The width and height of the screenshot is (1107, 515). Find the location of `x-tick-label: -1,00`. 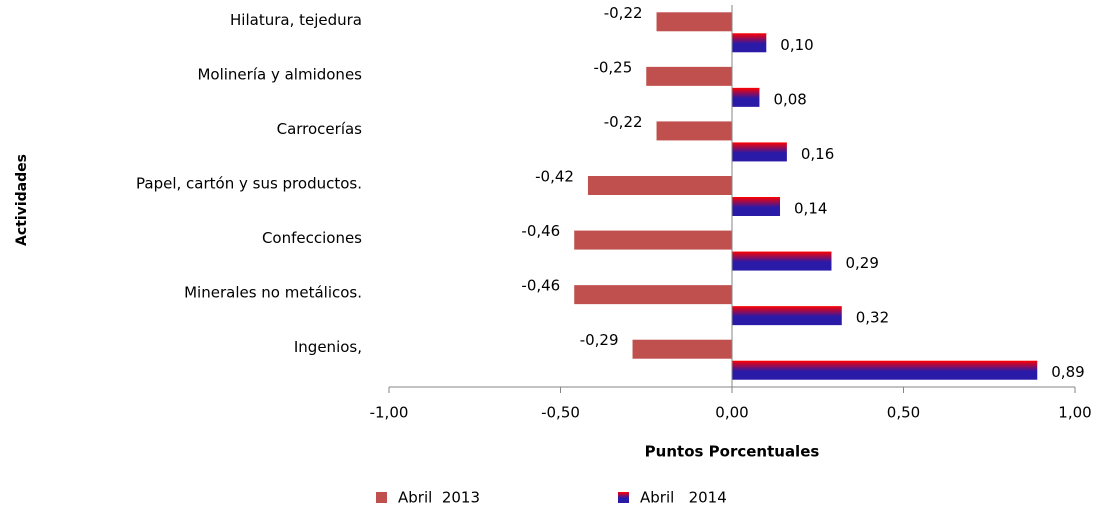

x-tick-label: -1,00 is located at coordinates (389, 413).